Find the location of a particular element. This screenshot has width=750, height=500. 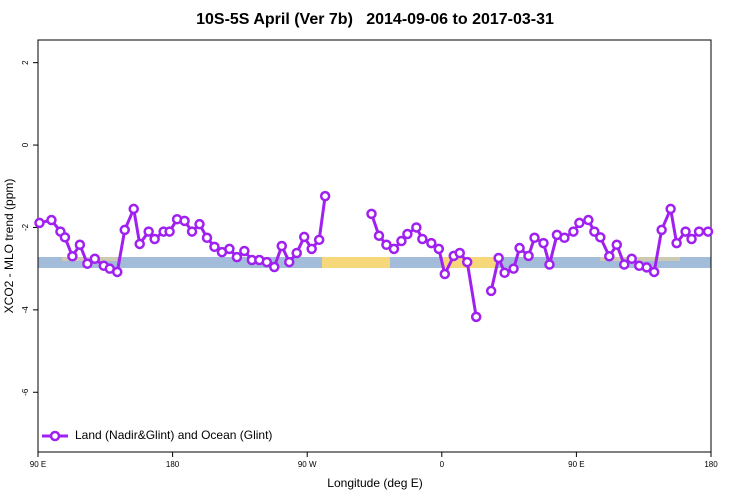

x-tick-label: 90 W is located at coordinates (307, 464).